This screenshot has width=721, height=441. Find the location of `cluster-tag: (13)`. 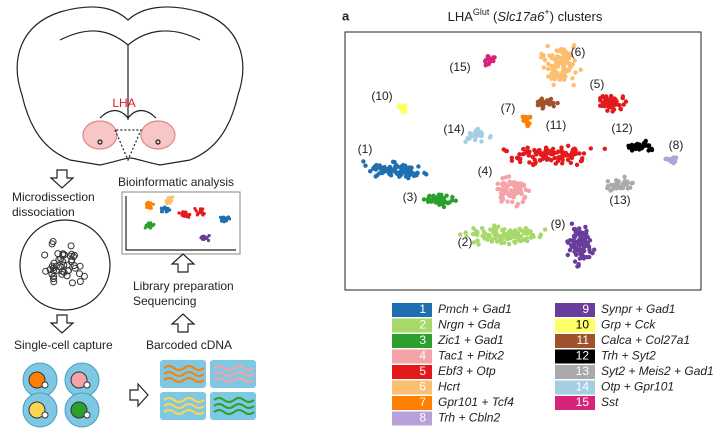

cluster-tag: (13) is located at coordinates (619, 200).